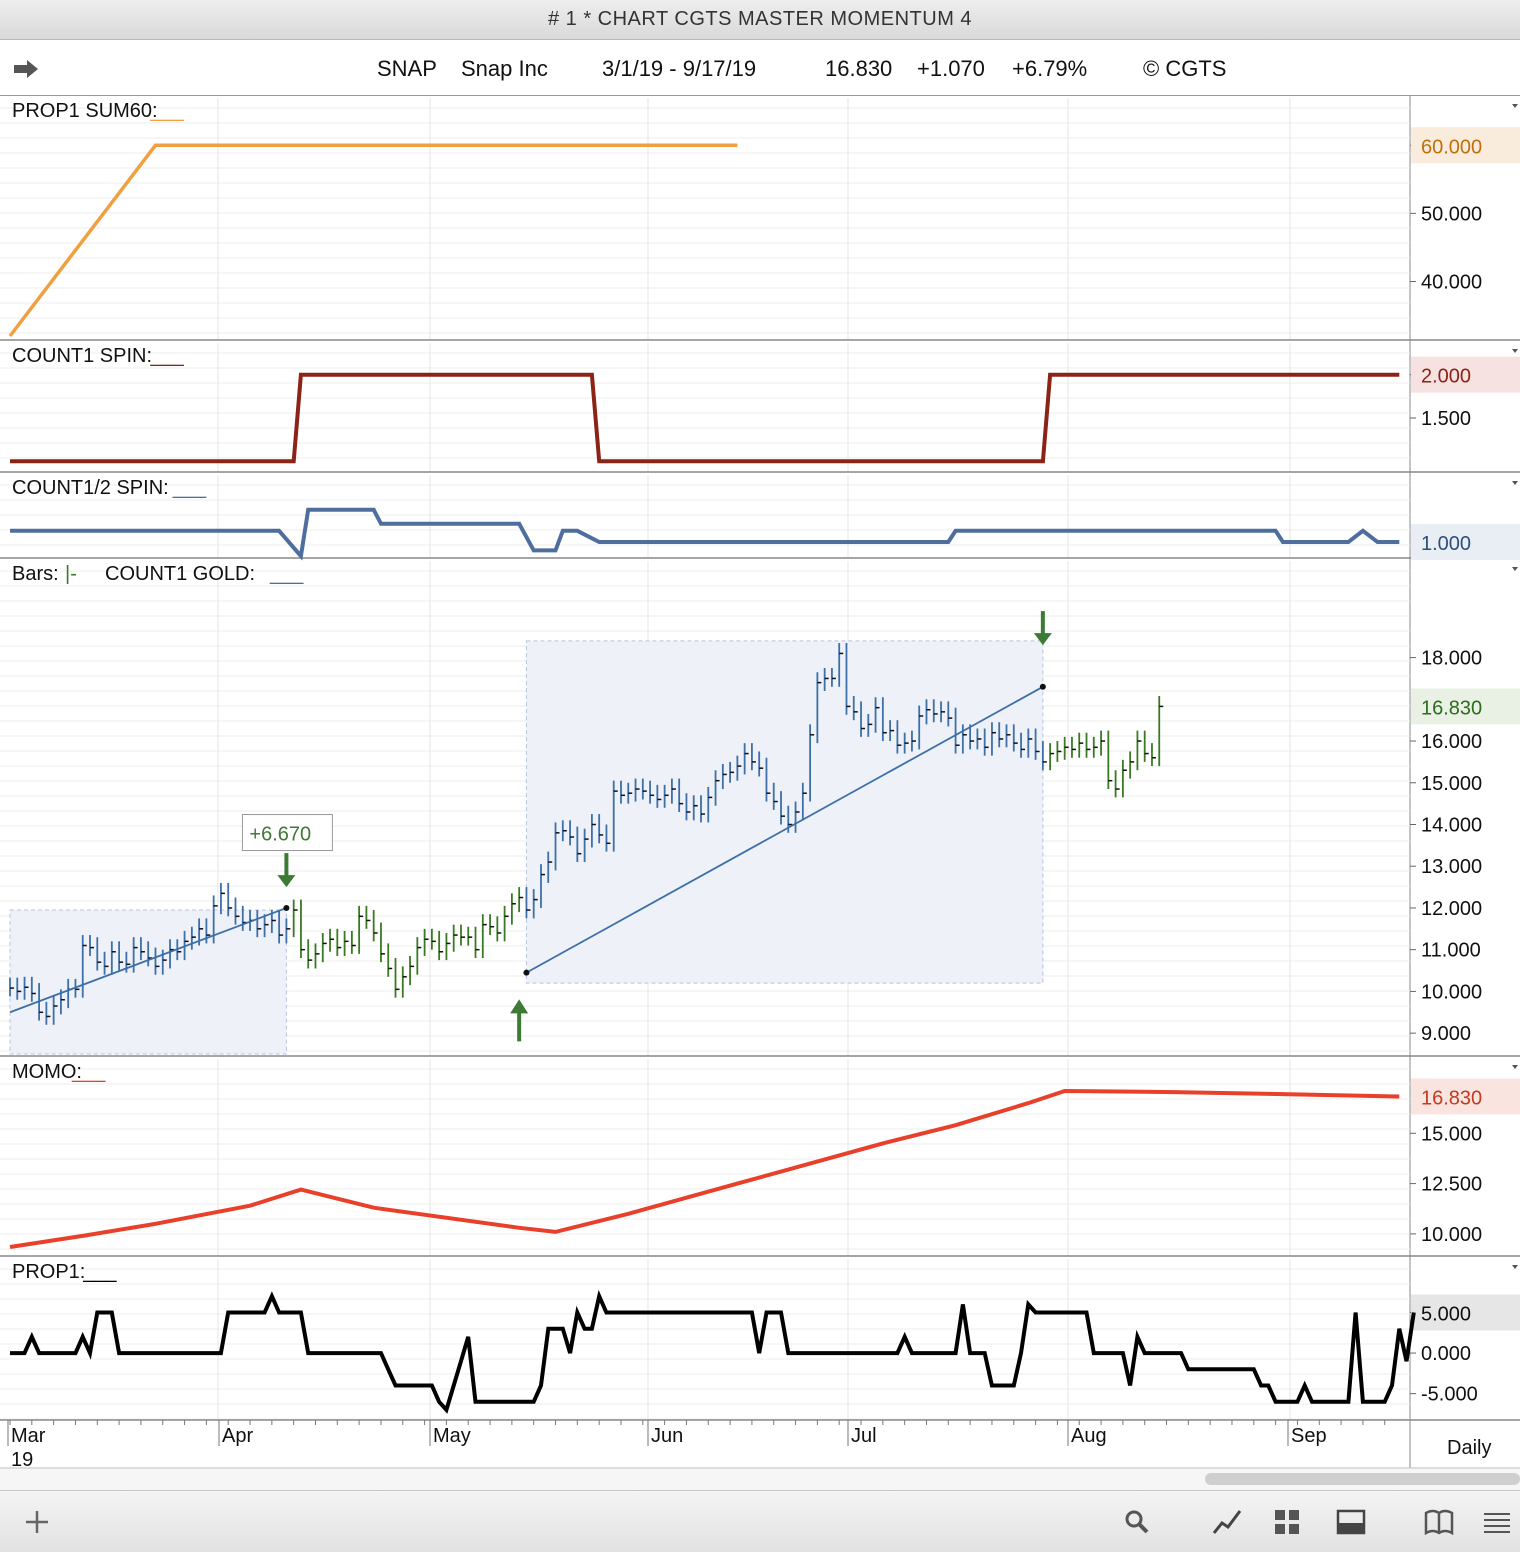 This screenshot has width=1520, height=1552. I want to click on prop1-line, so click(713, 1351).